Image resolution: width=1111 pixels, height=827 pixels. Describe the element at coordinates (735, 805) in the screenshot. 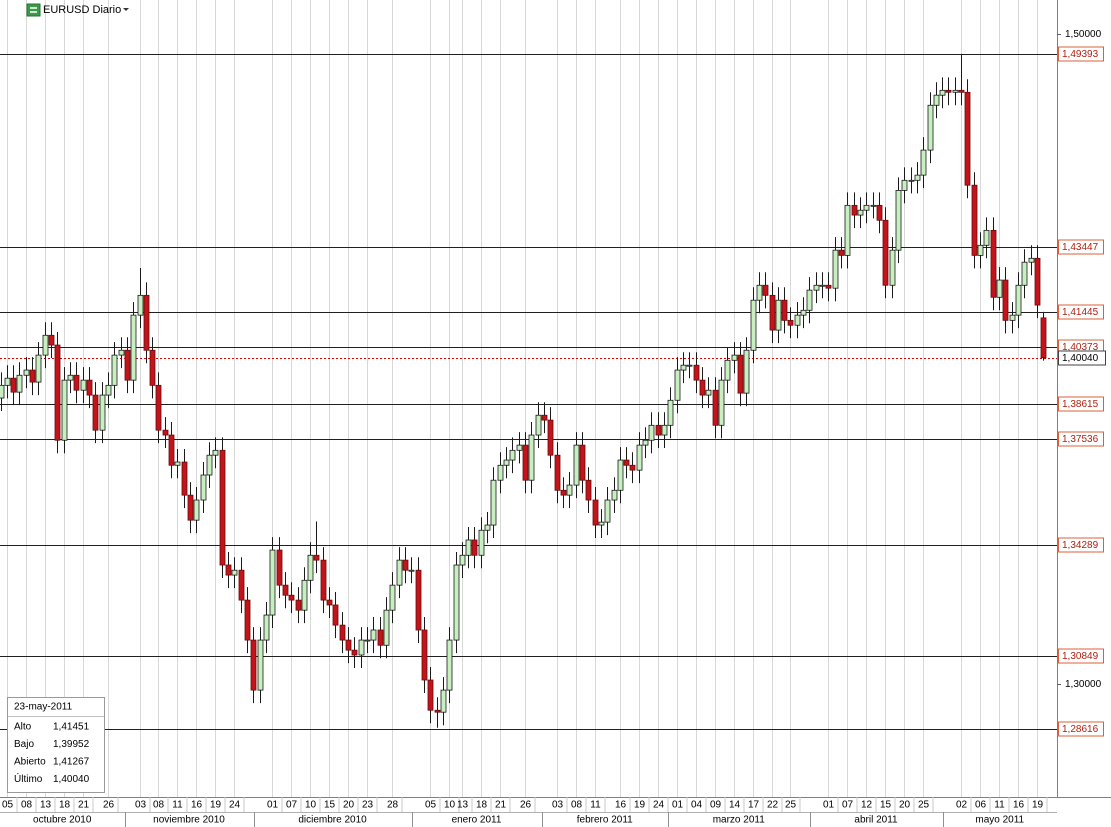

I see `x-tick-label: 14` at that location.